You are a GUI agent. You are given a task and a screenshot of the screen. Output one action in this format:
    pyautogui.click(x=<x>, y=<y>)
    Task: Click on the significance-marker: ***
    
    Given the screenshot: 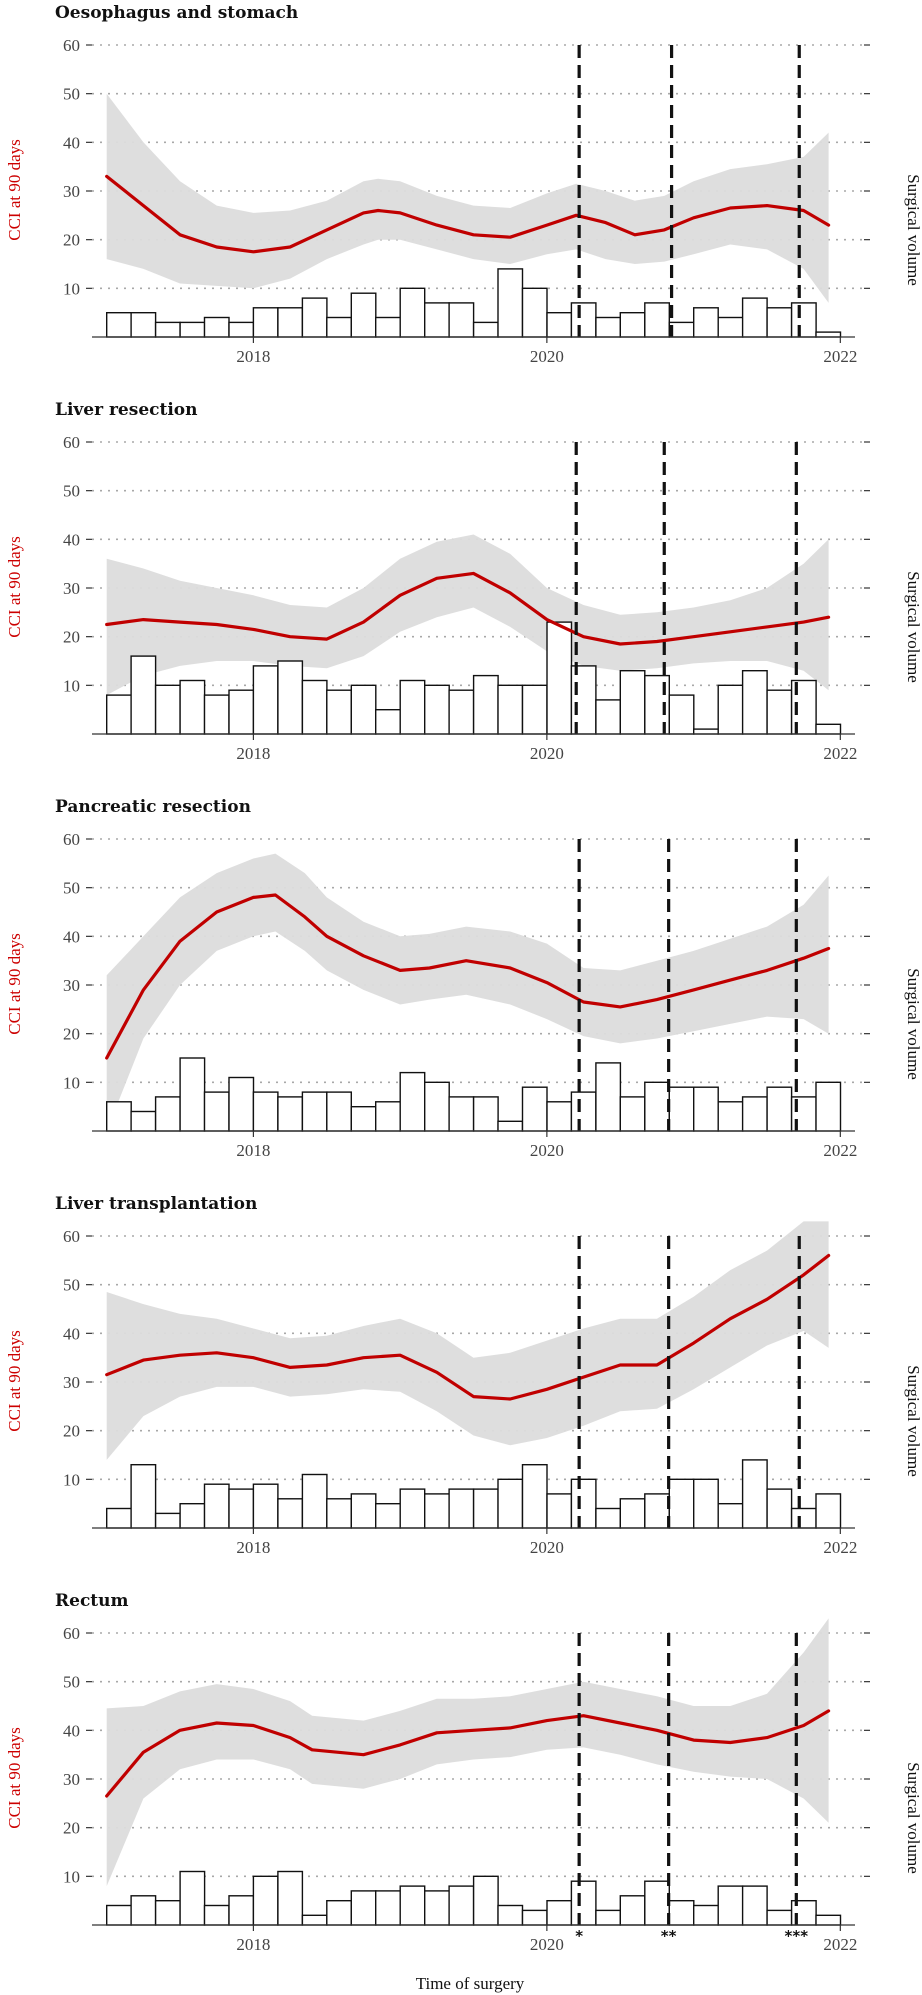 What is the action you would take?
    pyautogui.click(x=797, y=1936)
    